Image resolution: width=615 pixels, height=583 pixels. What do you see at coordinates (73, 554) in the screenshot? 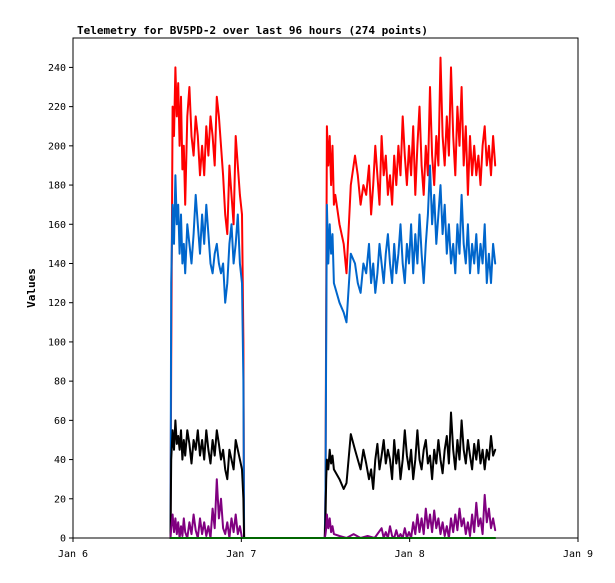
I see `x-tick-label: Jan 6` at bounding box center [73, 554].